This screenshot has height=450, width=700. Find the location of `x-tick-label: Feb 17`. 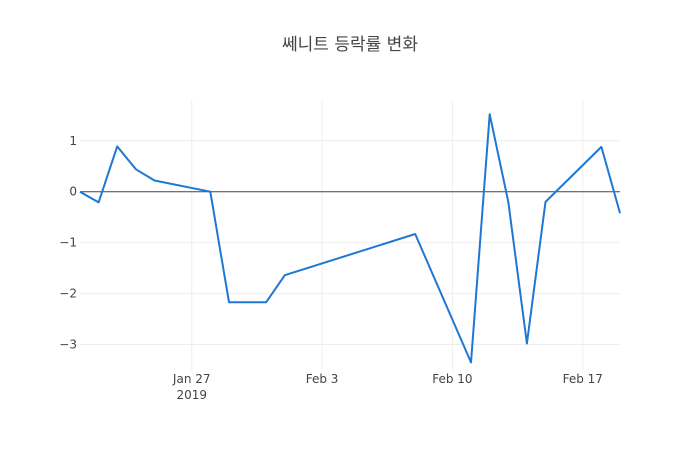

x-tick-label: Feb 17 is located at coordinates (583, 379).